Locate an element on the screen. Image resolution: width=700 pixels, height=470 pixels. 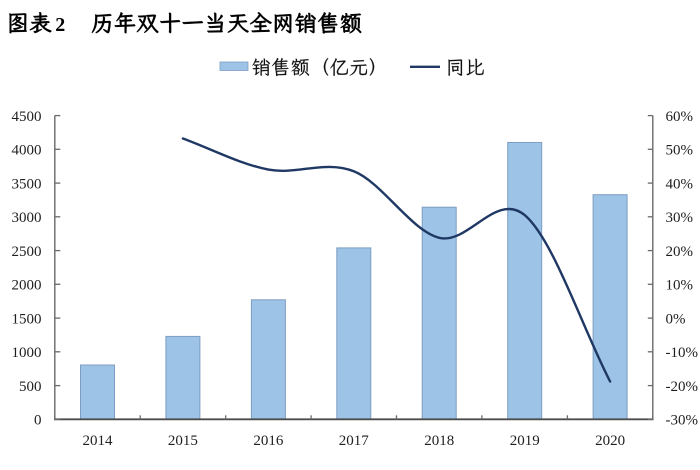
svg-text: -10% is located at coordinates (682, 353).